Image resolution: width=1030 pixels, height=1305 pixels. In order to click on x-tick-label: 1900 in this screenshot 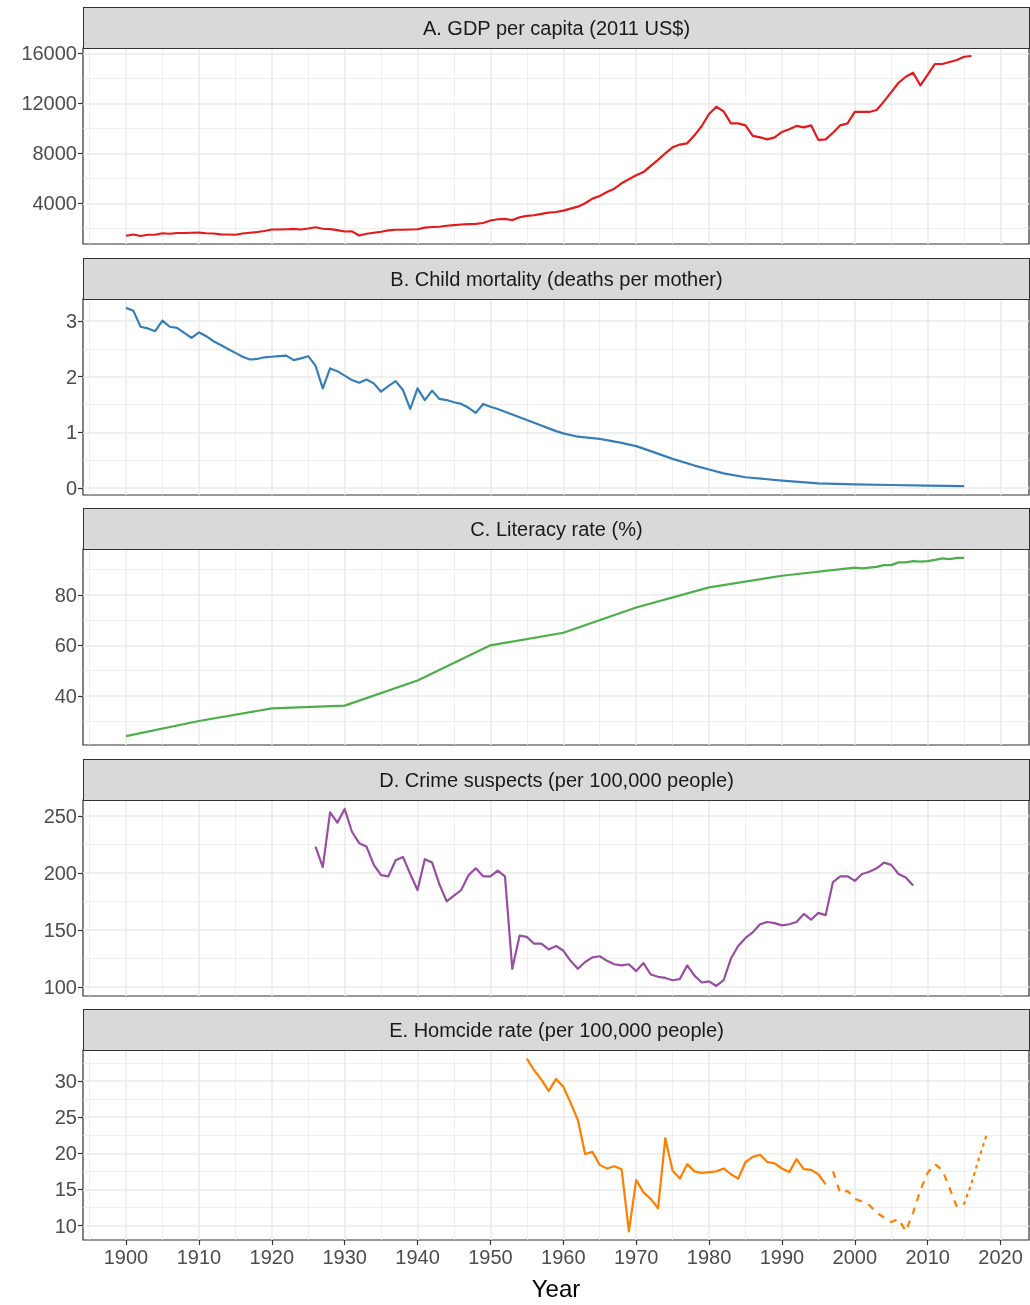, I will do `click(126, 1257)`.